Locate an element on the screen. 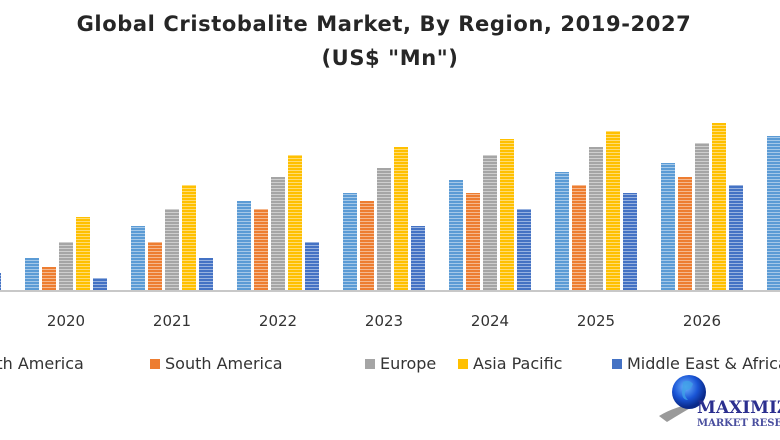  bar-2025-north-america is located at coordinates (562, 231).